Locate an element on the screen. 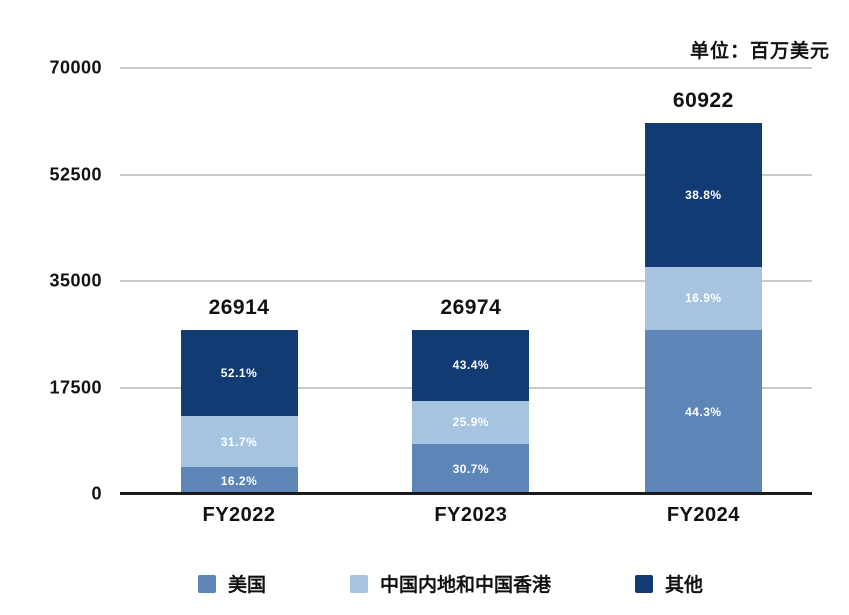 Image resolution: width=849 pixels, height=615 pixels. legend-item: 其他 is located at coordinates (669, 583).